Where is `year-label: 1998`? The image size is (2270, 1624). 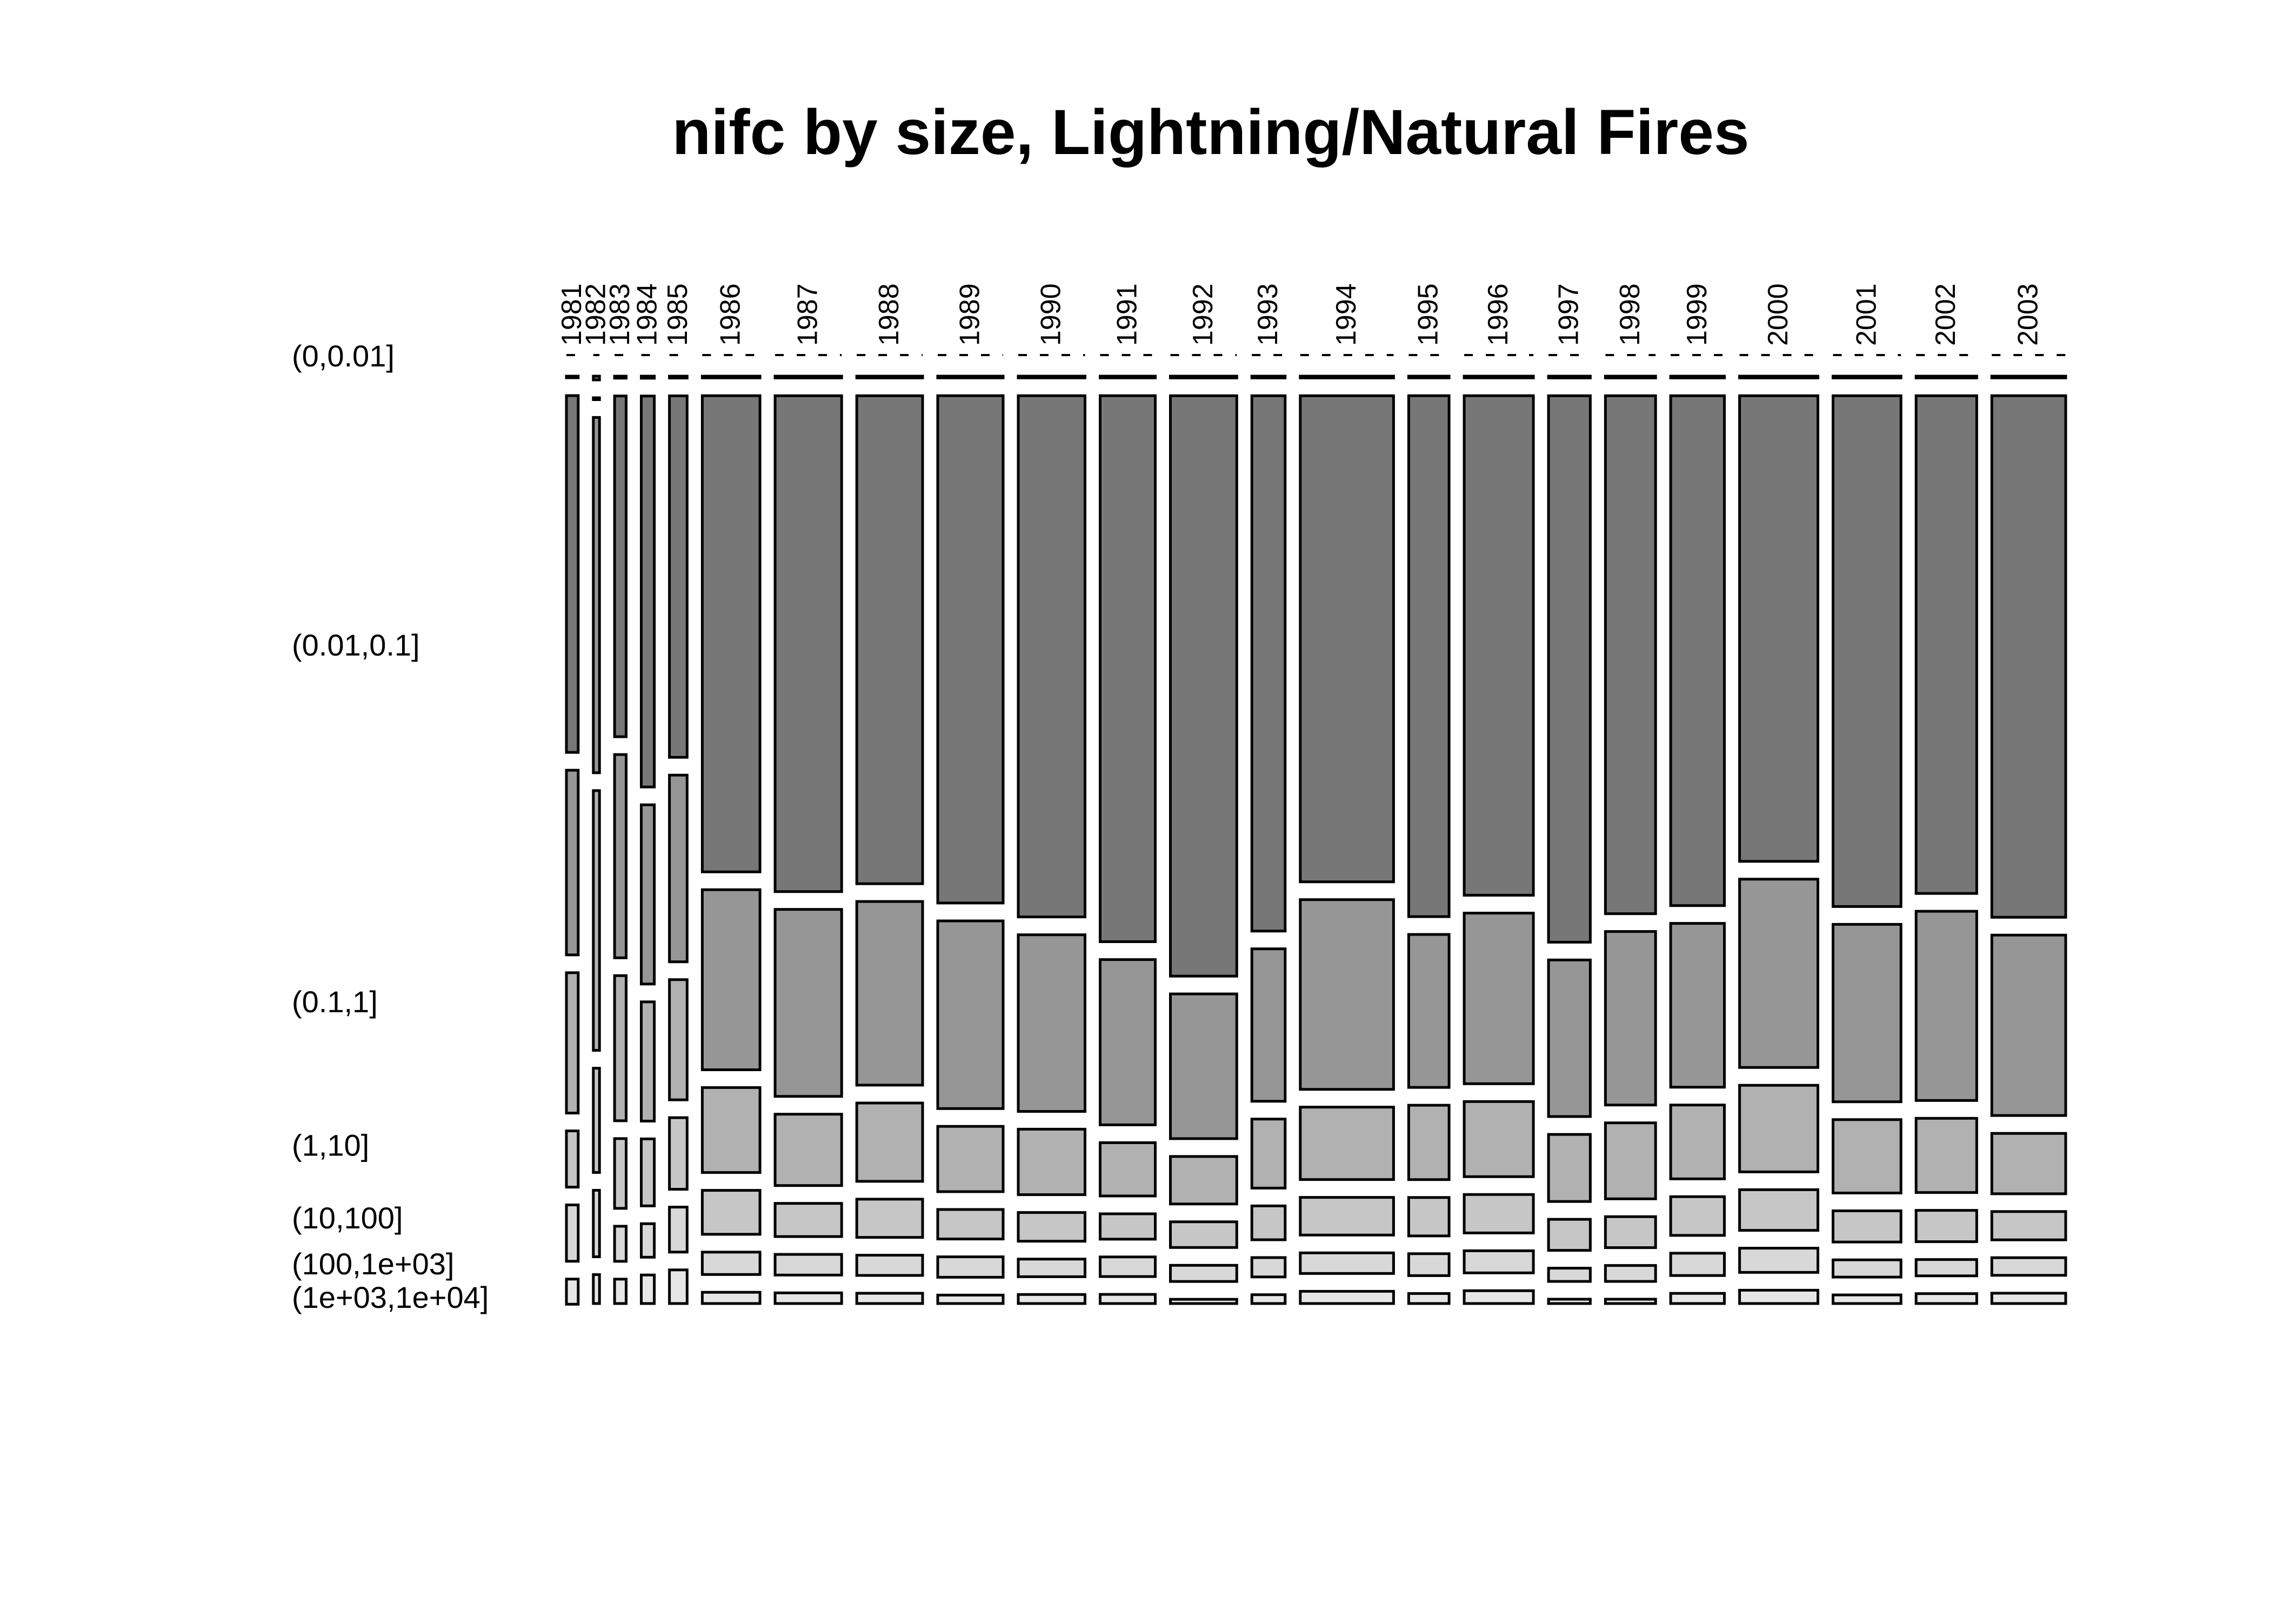
year-label: 1998 is located at coordinates (1630, 315).